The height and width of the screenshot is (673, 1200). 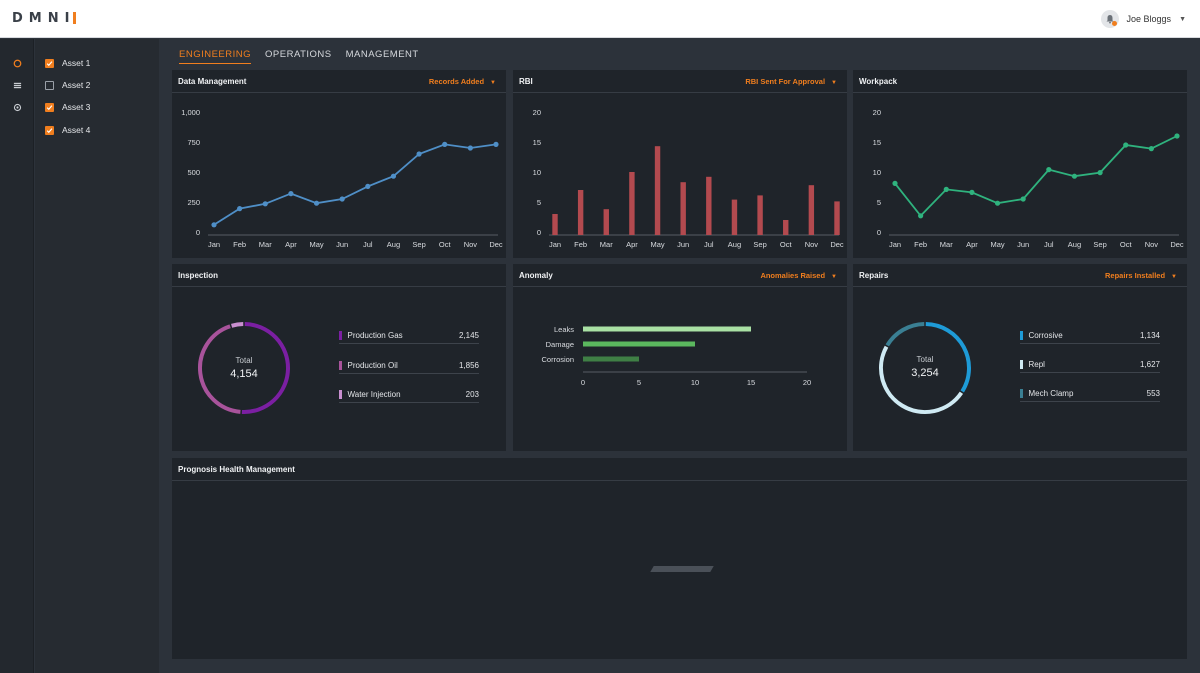 What do you see at coordinates (539, 232) in the screenshot?
I see `y-tick-label: 0` at bounding box center [539, 232].